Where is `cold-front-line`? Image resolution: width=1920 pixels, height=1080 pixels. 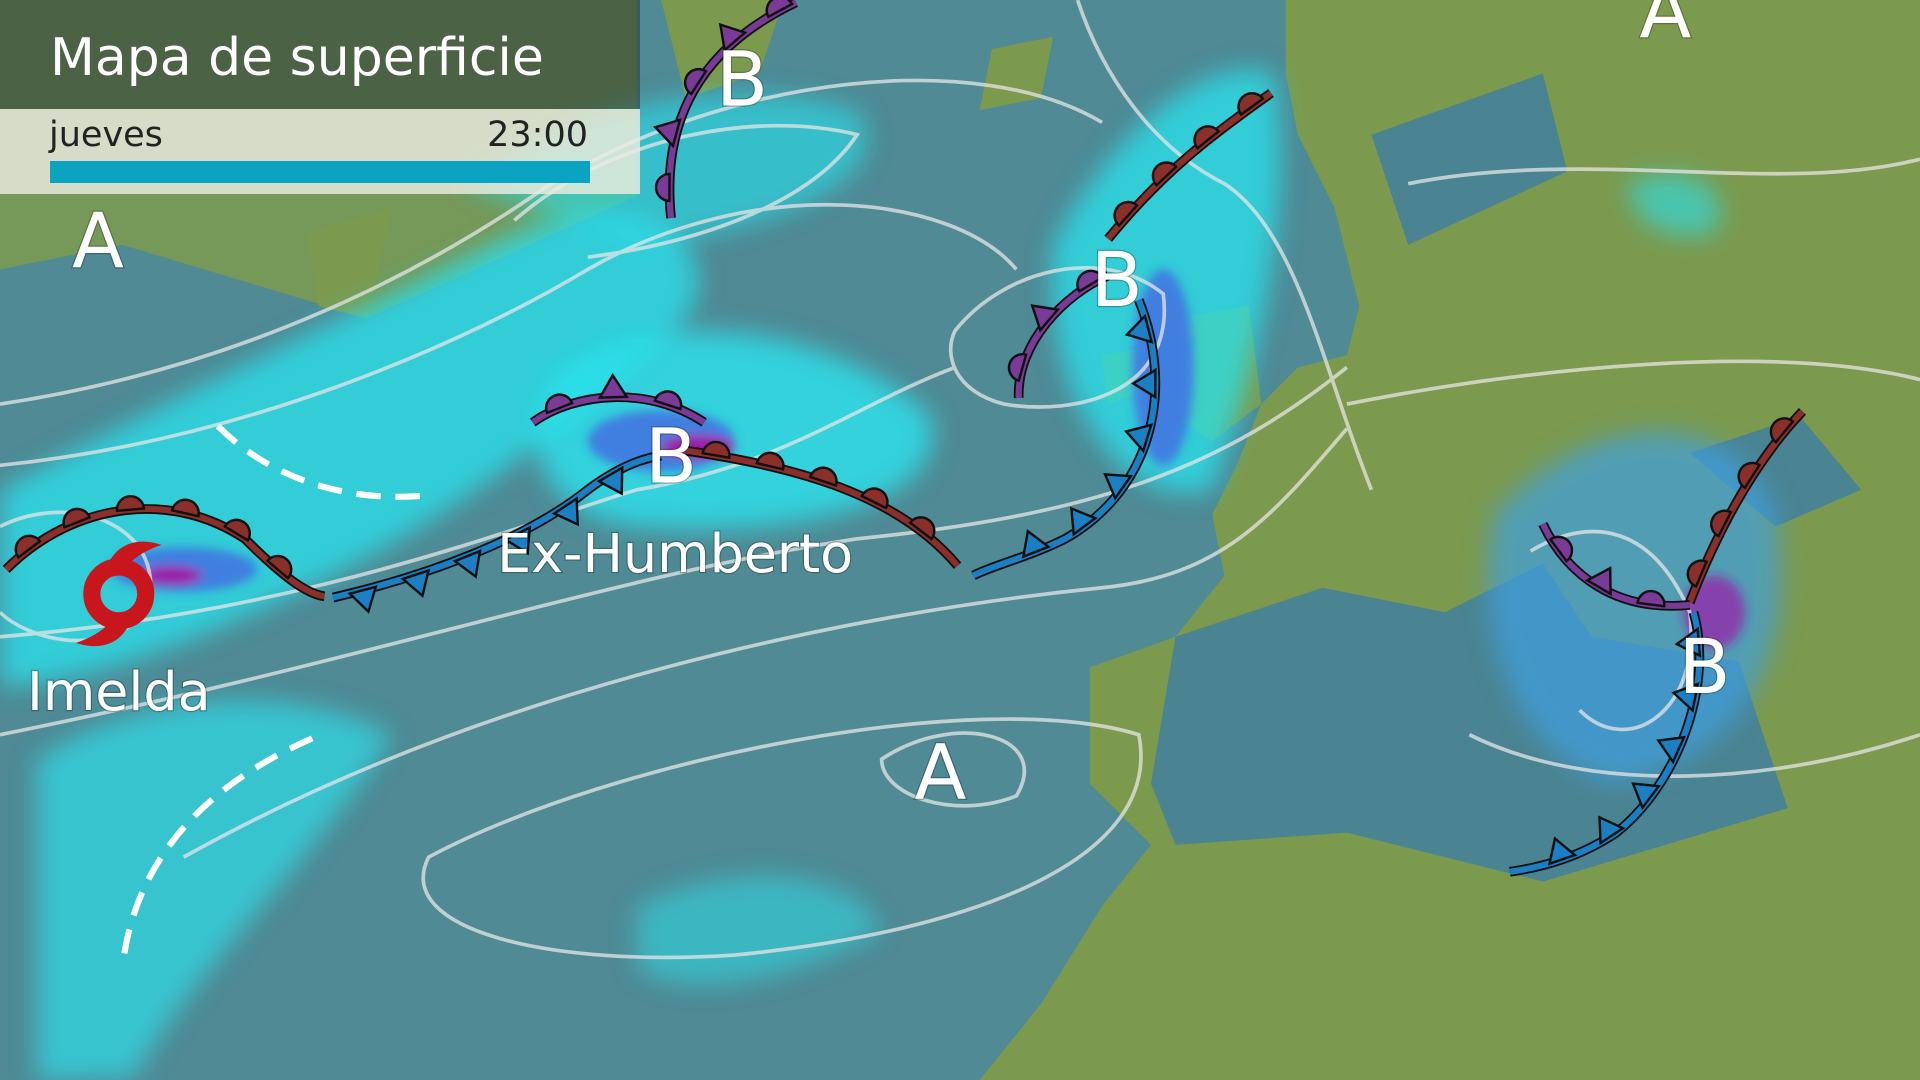 cold-front-line is located at coordinates (1065, 438).